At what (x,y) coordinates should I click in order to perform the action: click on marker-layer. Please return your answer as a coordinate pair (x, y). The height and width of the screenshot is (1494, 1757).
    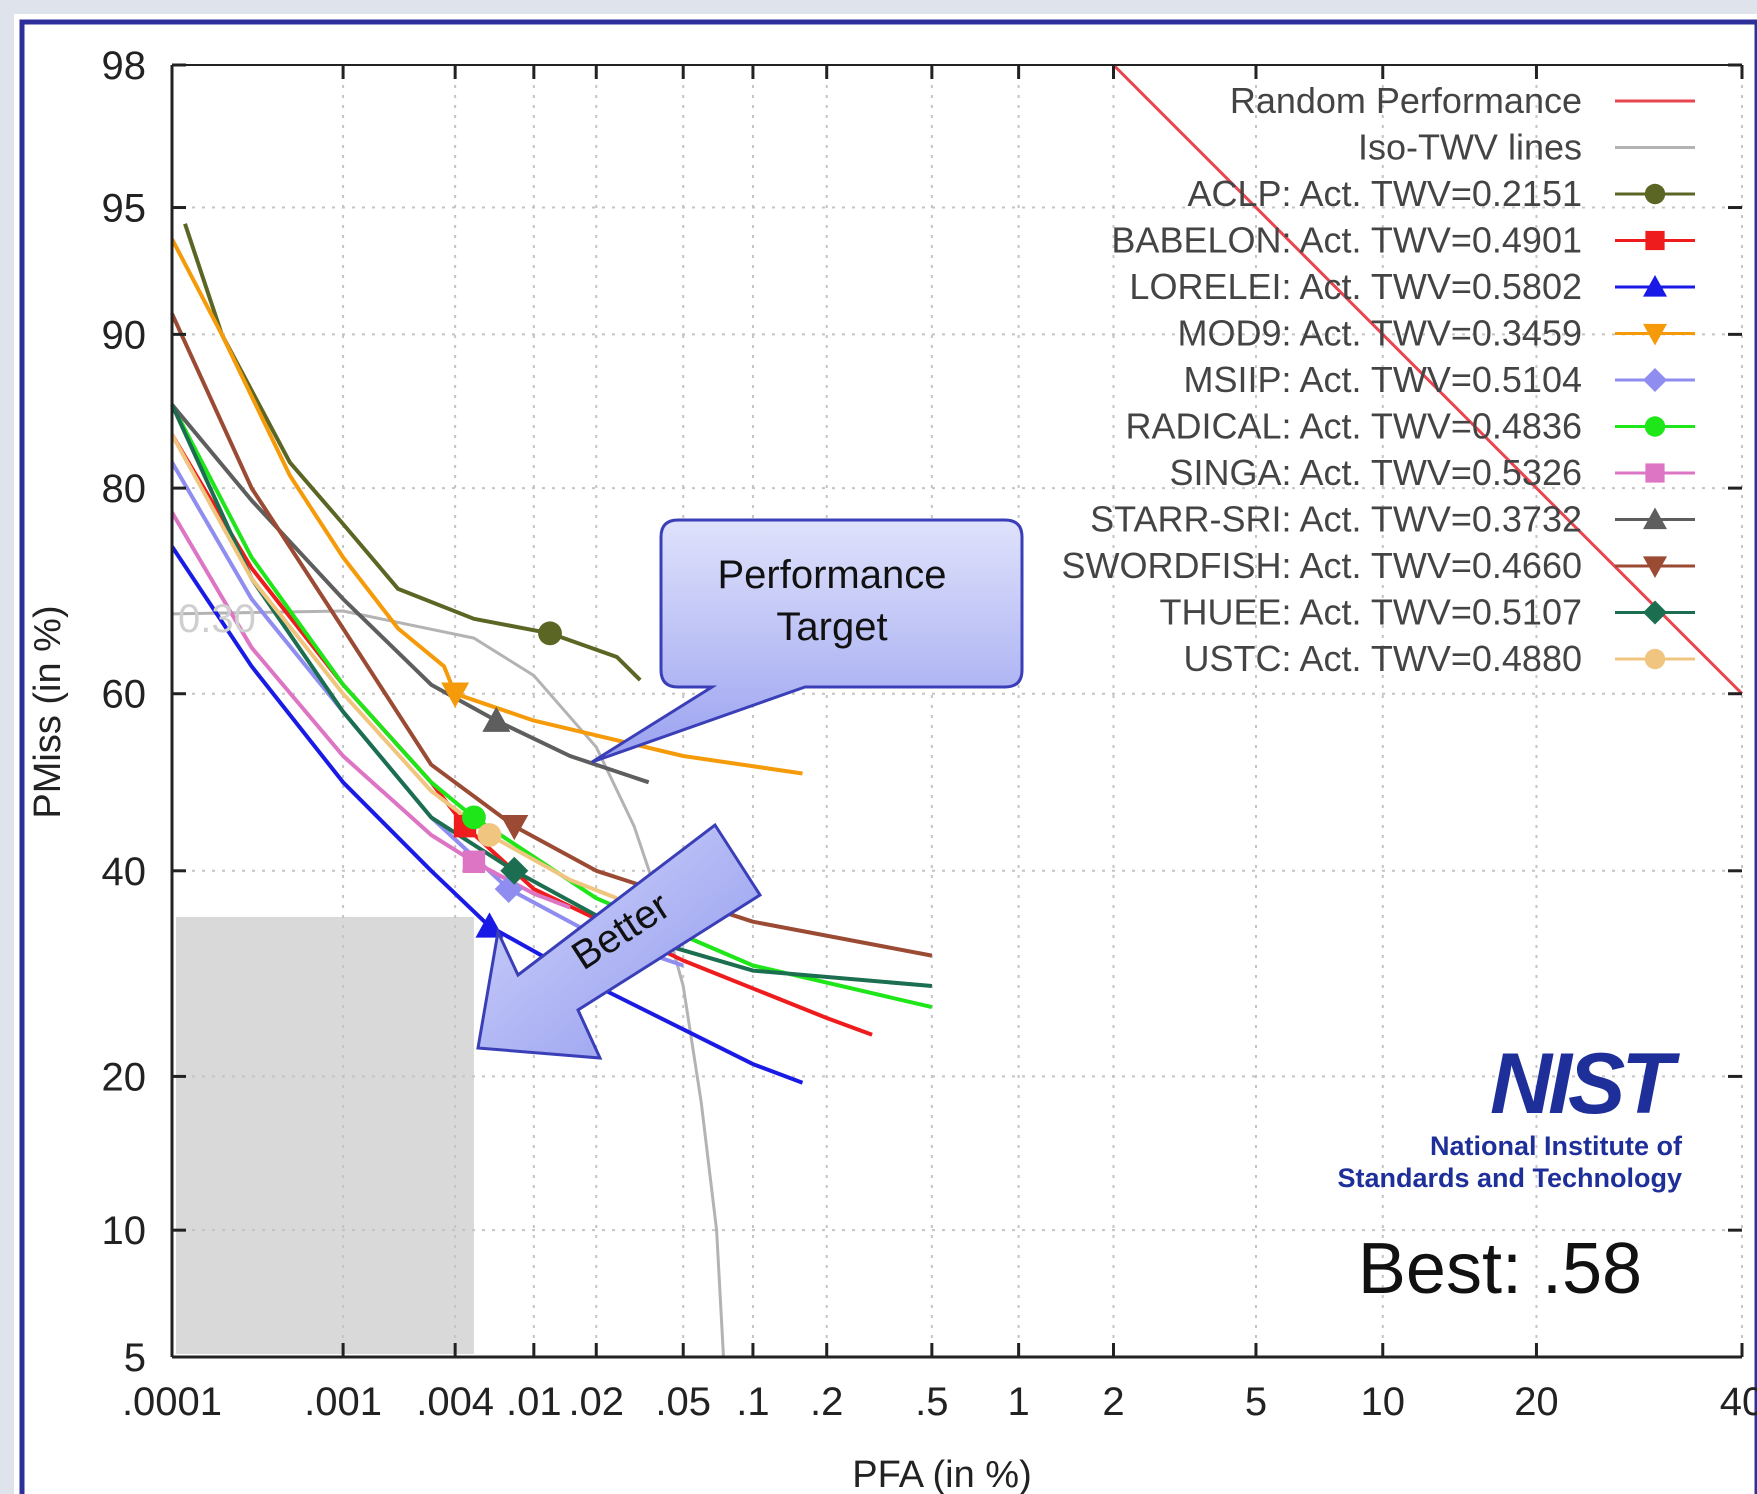
    Looking at the image, I should click on (501, 779).